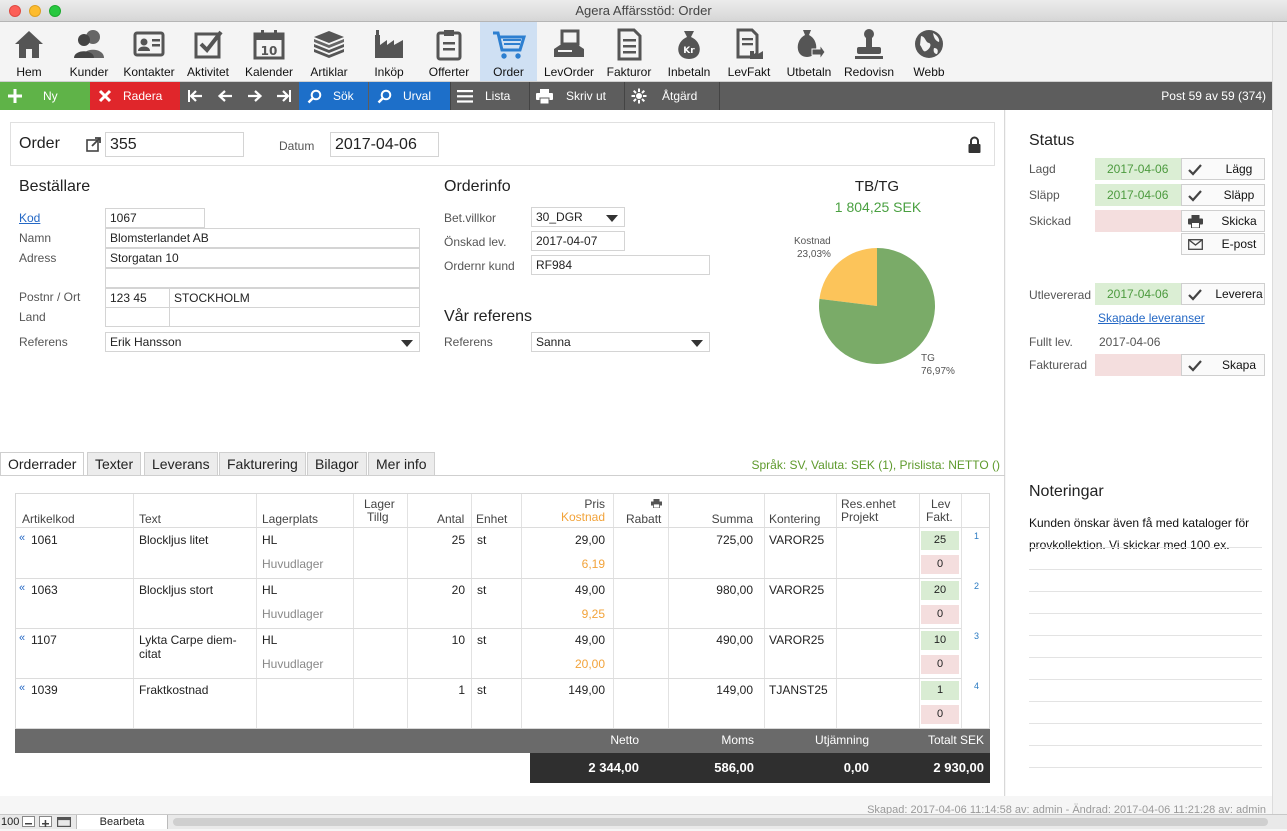 This screenshot has height=831, width=1287. What do you see at coordinates (137, 298) in the screenshot?
I see `zip-field: 123 45` at bounding box center [137, 298].